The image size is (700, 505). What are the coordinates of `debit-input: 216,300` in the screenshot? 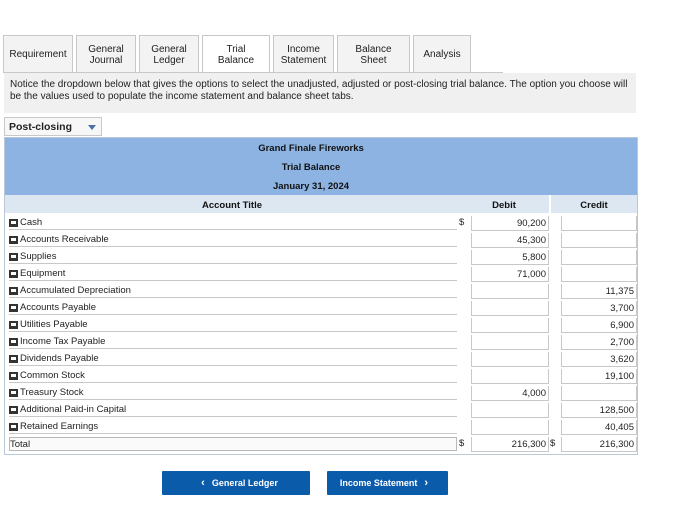 It's located at (510, 444).